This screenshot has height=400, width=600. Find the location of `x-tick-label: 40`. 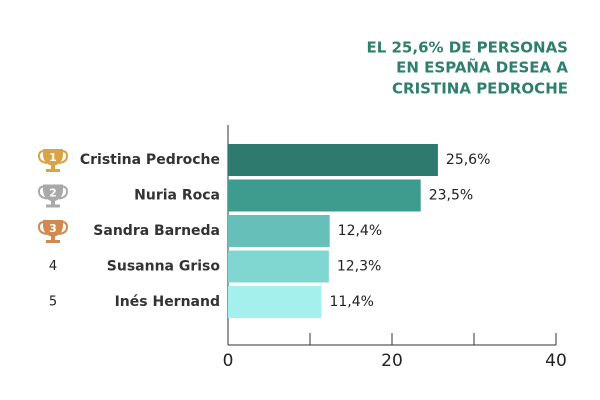

x-tick-label: 40 is located at coordinates (556, 361).